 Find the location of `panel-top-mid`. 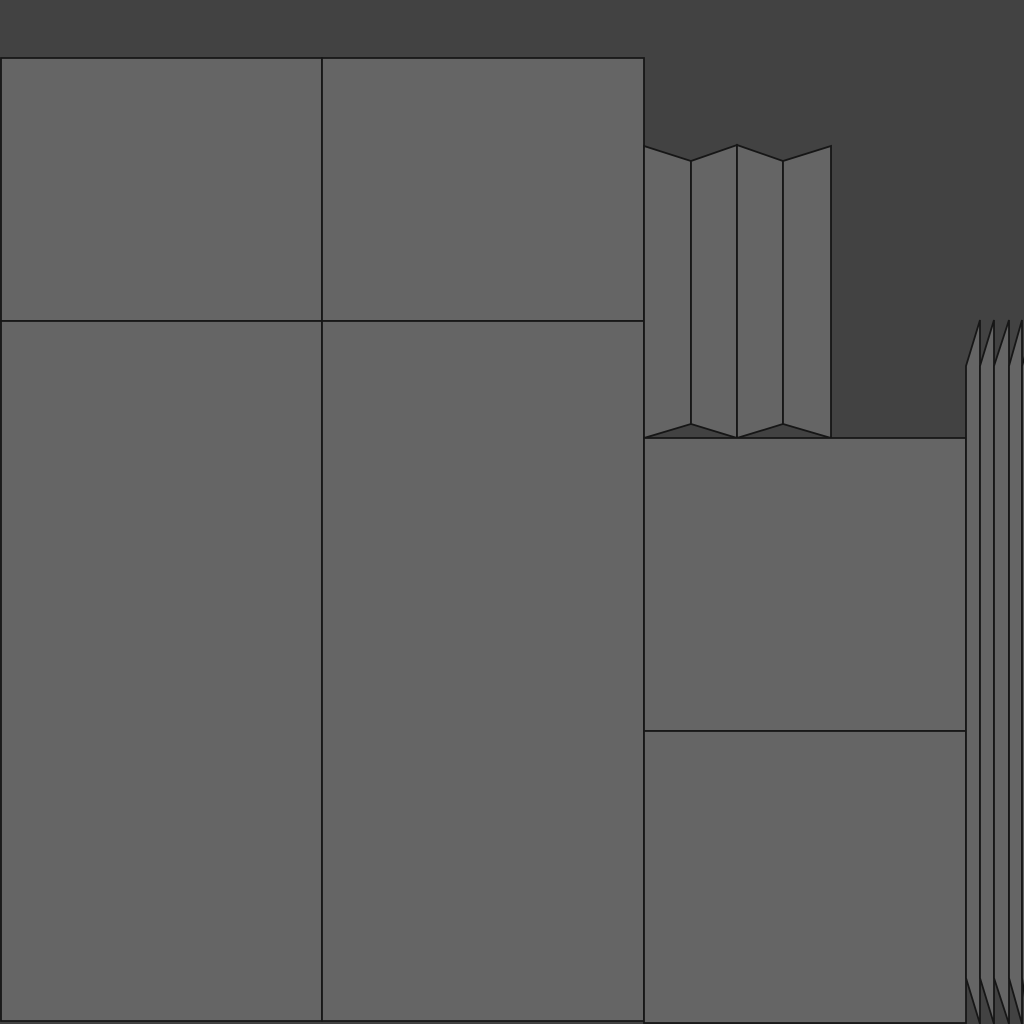

panel-top-mid is located at coordinates (483, 189).